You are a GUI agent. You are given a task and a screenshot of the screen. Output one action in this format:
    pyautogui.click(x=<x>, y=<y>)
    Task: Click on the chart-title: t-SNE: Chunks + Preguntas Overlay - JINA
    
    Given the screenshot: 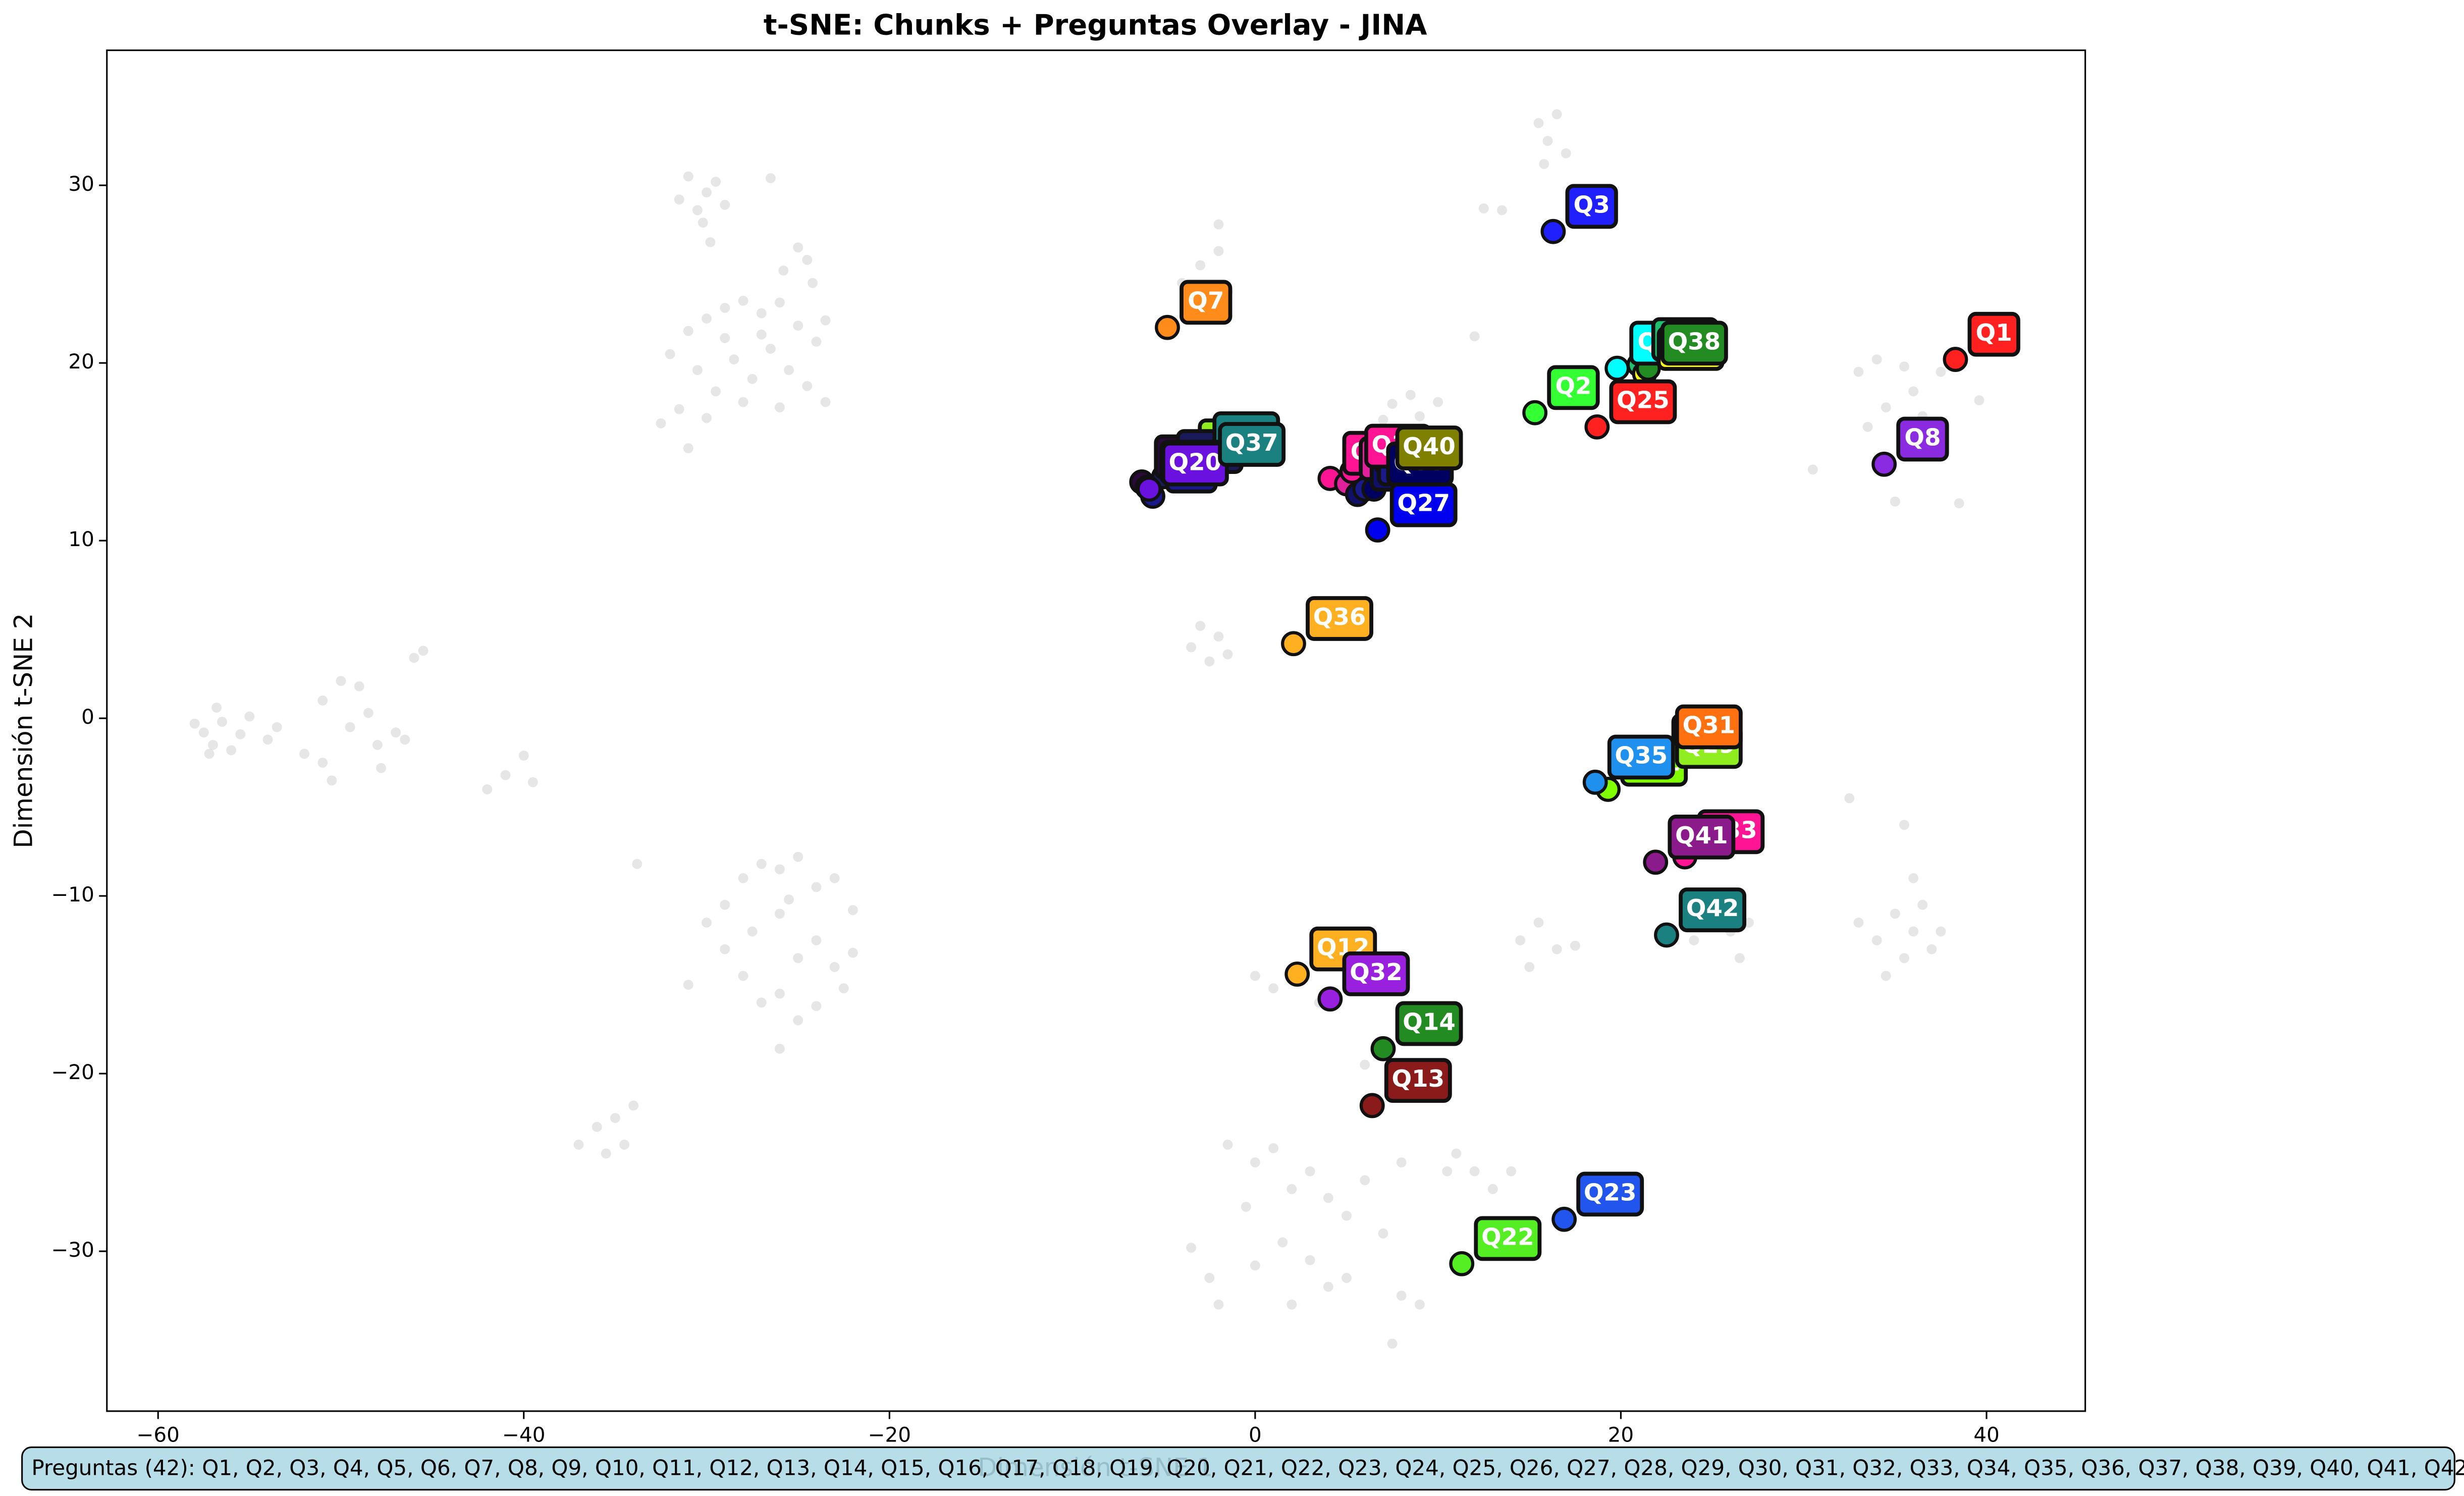 What is the action you would take?
    pyautogui.click(x=1095, y=25)
    